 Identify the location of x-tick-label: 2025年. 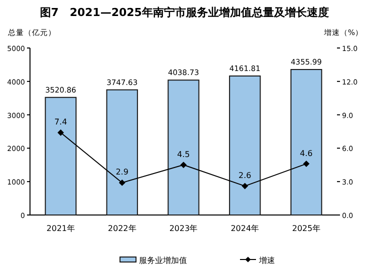
(306, 228).